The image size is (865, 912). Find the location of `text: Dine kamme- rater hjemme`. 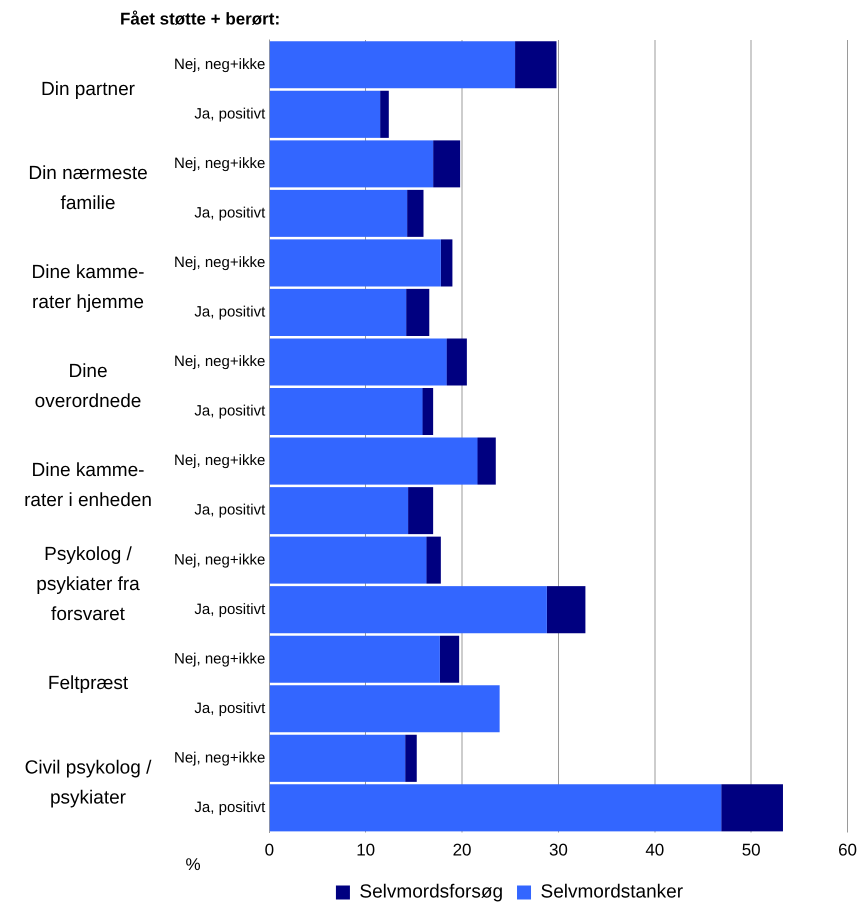

text: Dine kamme- rater hjemme is located at coordinates (88, 287).